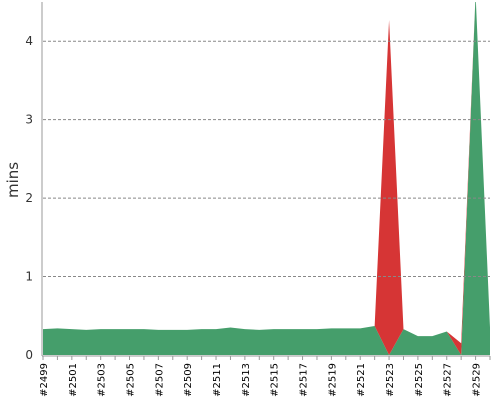 The width and height of the screenshot is (500, 400). I want to click on x-tick-label: #2521, so click(361, 380).